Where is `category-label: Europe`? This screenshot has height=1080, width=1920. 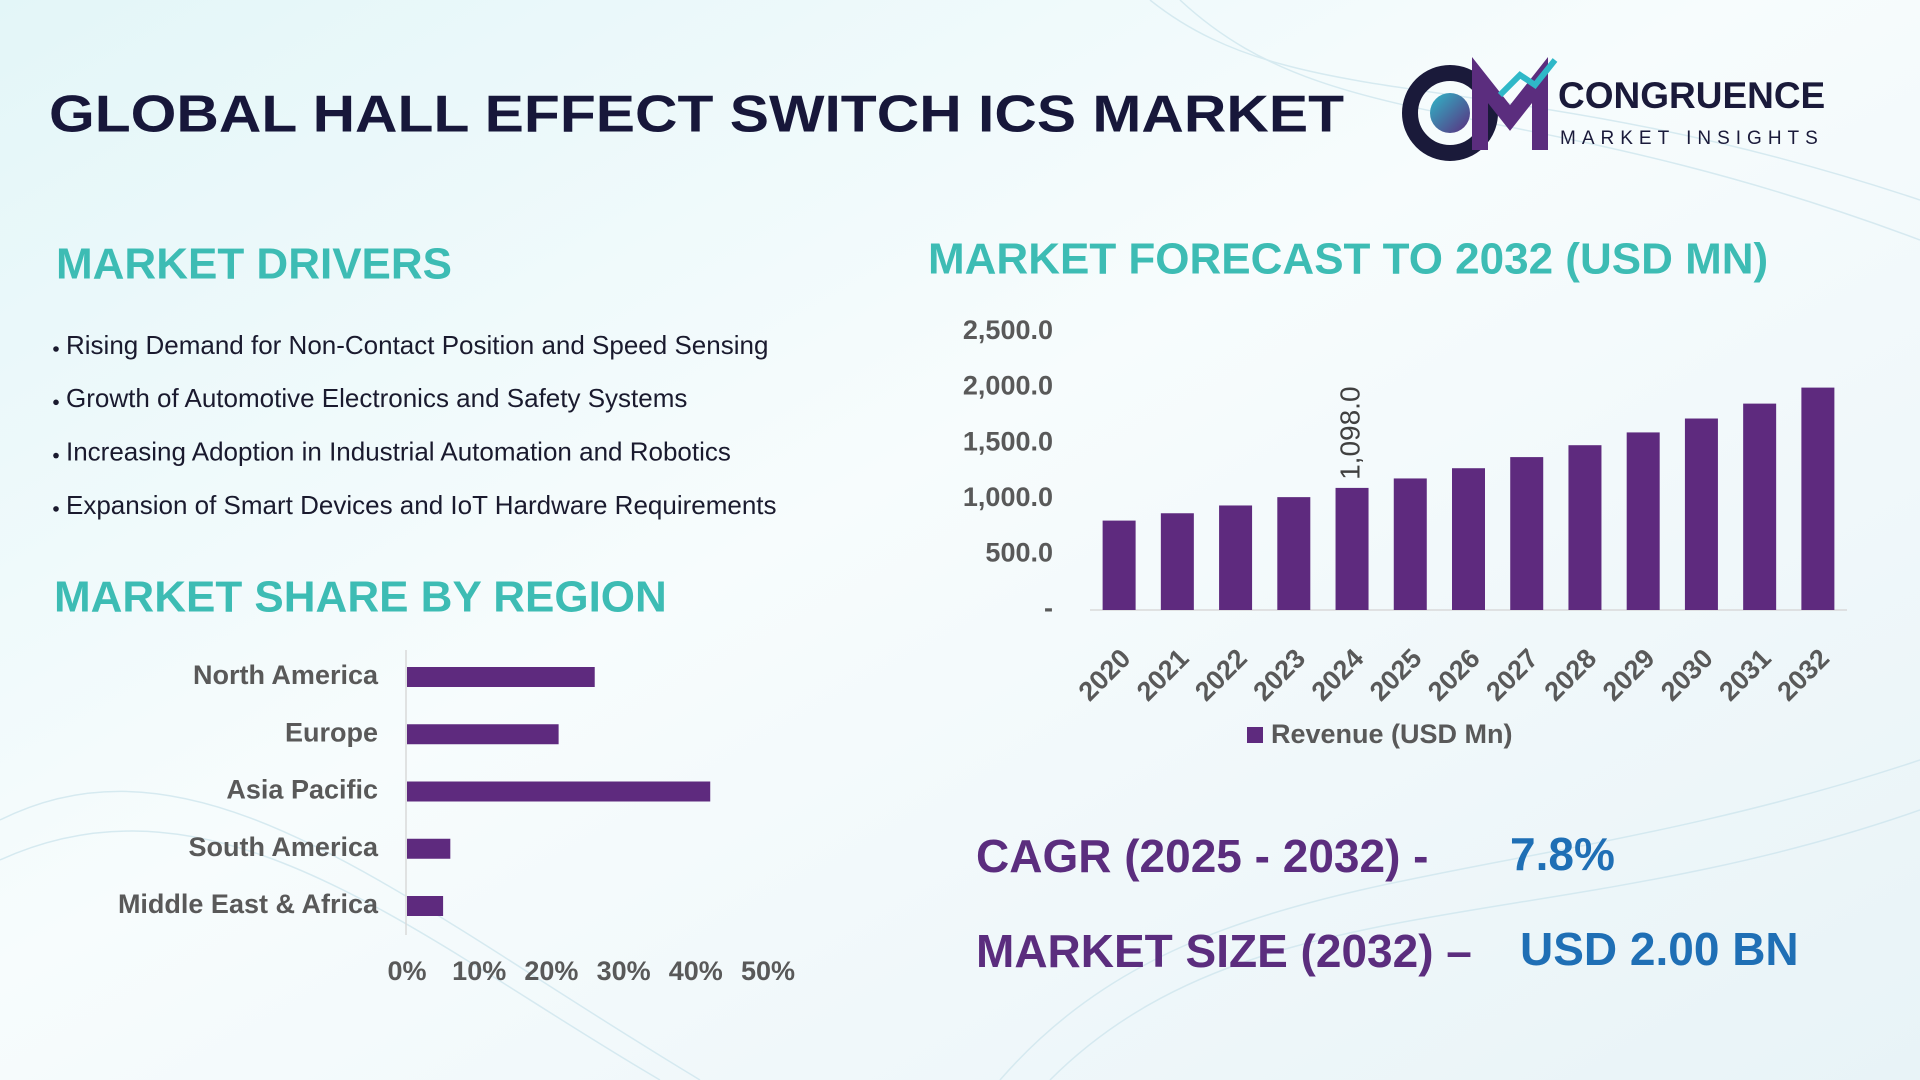
category-label: Europe is located at coordinates (331, 732).